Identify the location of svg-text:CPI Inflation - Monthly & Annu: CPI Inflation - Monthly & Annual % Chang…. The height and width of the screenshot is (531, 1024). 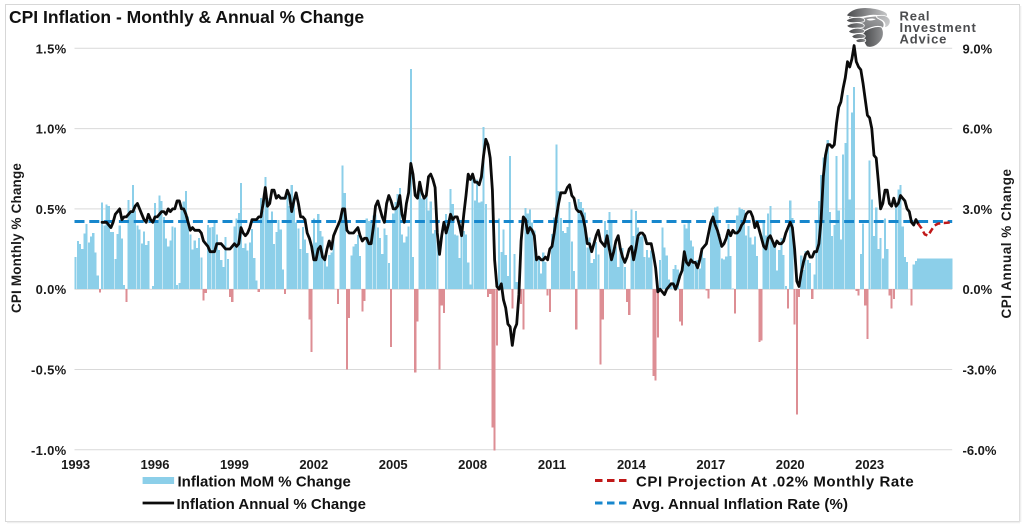
(186, 17).